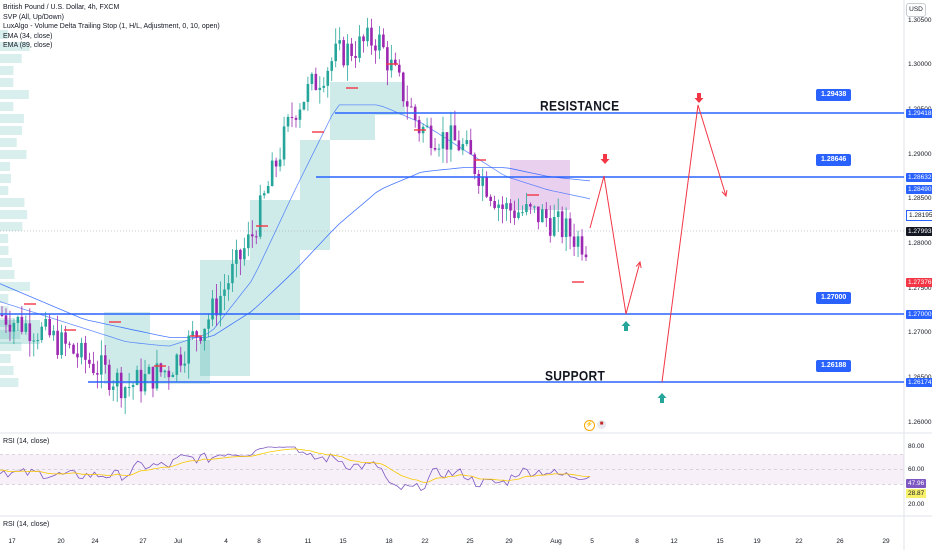 The height and width of the screenshot is (555, 932). What do you see at coordinates (26, 441) in the screenshot?
I see `rsi-title: RSI (14, close)` at bounding box center [26, 441].